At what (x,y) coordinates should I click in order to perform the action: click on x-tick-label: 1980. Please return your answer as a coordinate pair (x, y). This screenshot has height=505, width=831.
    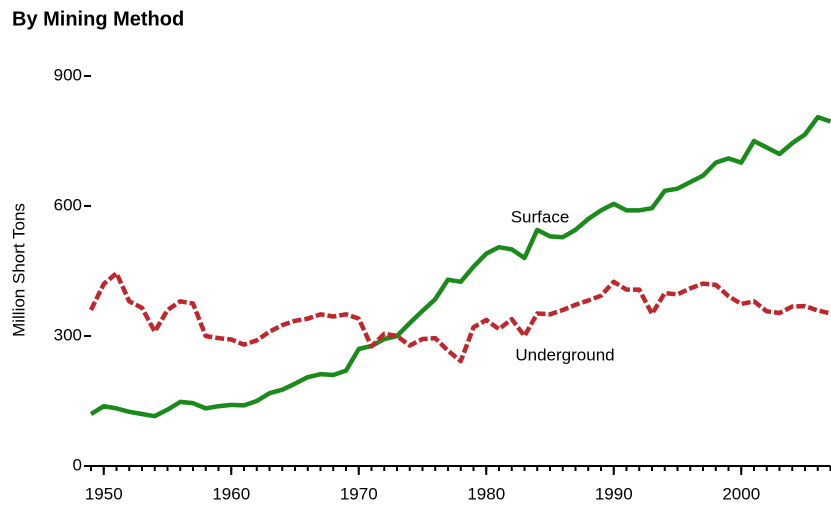
    Looking at the image, I should click on (486, 493).